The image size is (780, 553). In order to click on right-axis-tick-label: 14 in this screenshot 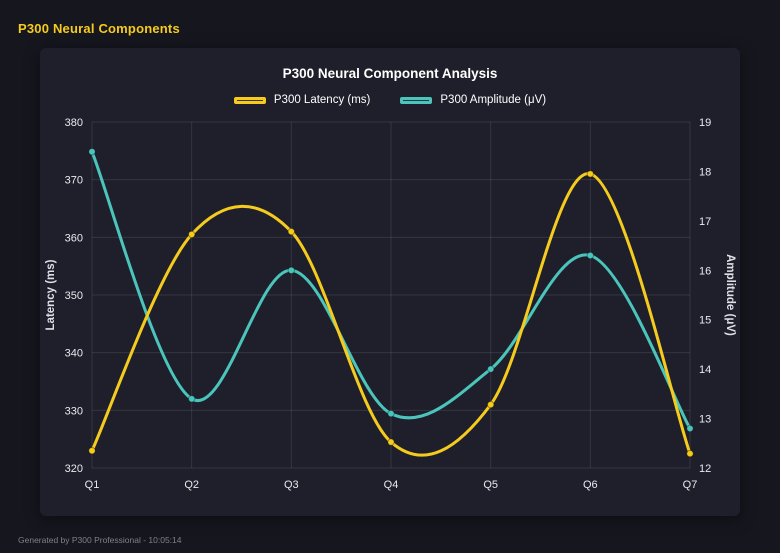, I will do `click(705, 370)`.